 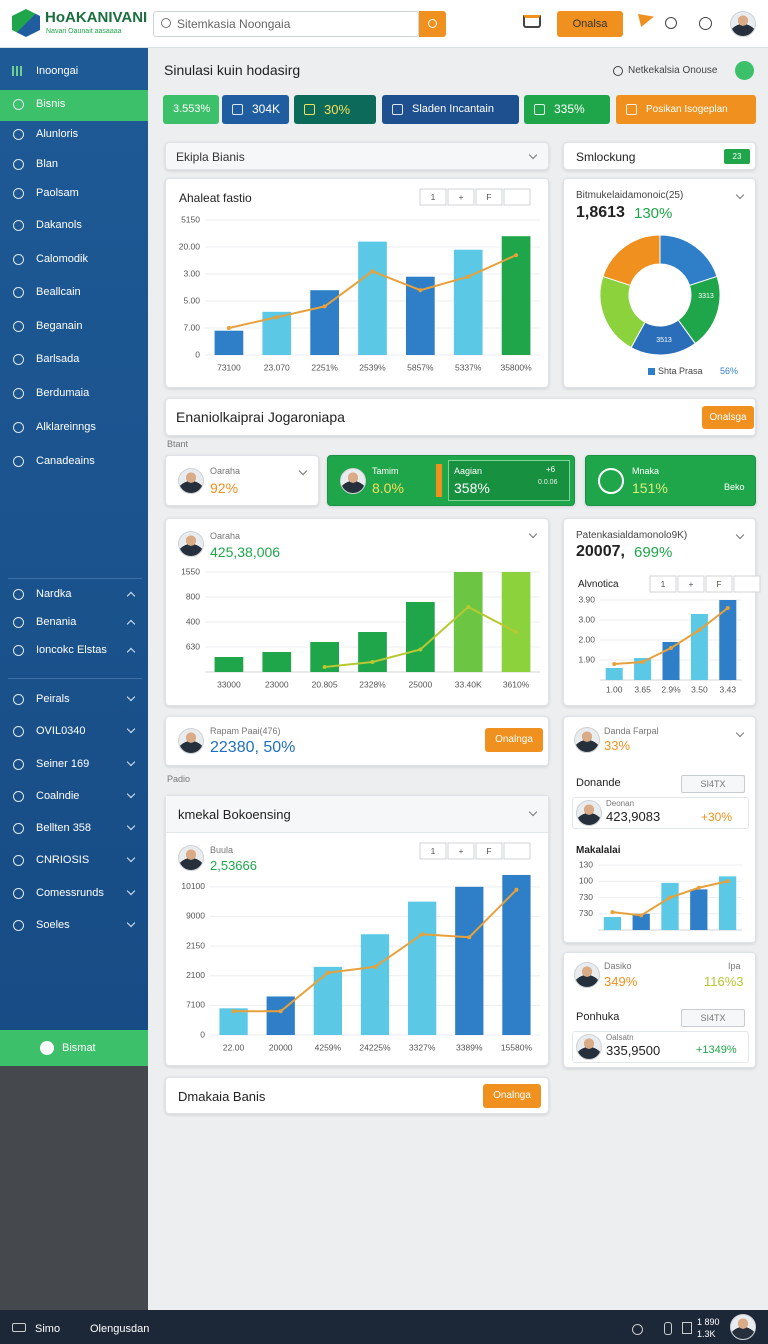 I want to click on status-badge, so click(x=744, y=70).